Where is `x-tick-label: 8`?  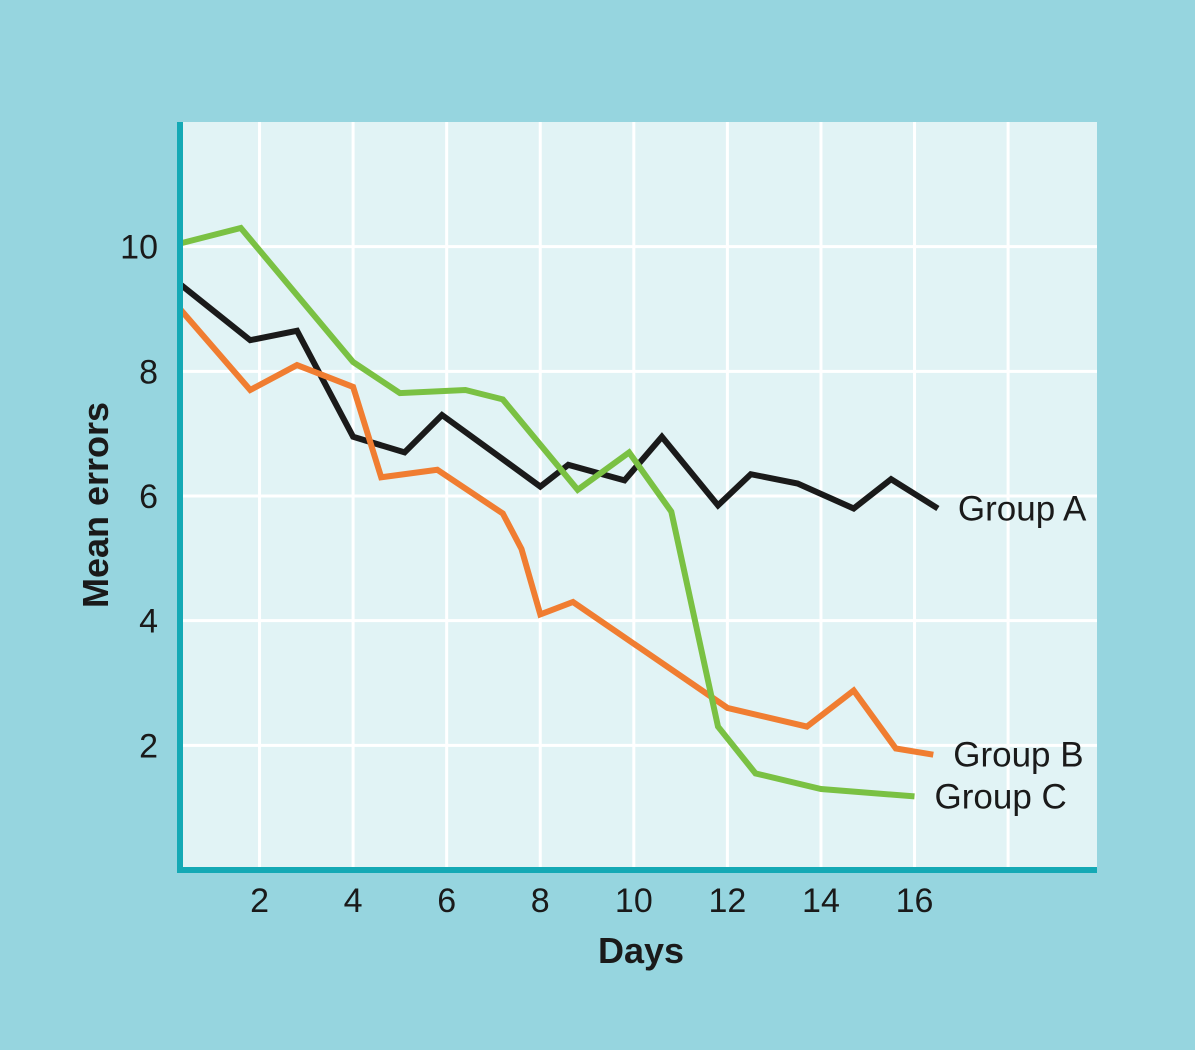
x-tick-label: 8 is located at coordinates (540, 901).